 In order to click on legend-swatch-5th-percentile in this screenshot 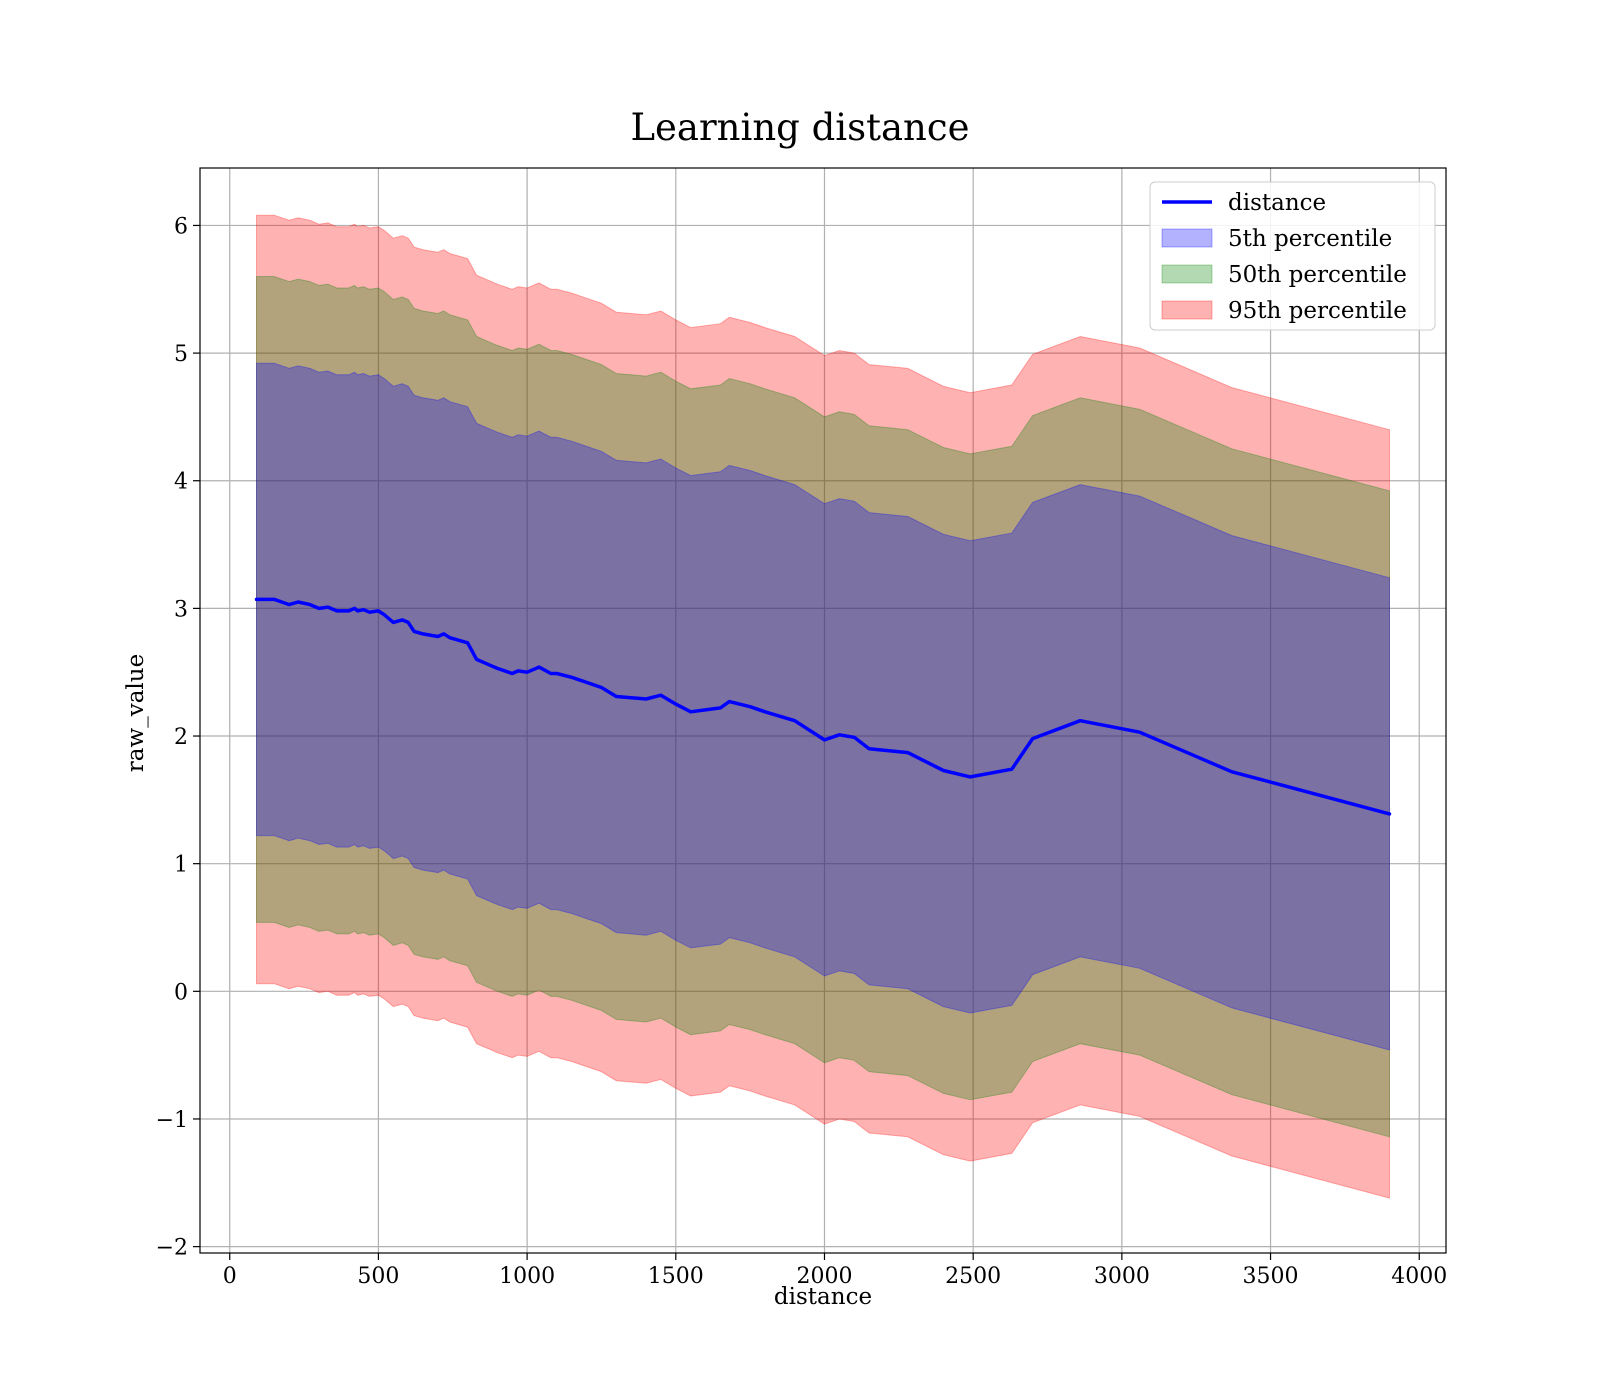, I will do `click(1187, 238)`.